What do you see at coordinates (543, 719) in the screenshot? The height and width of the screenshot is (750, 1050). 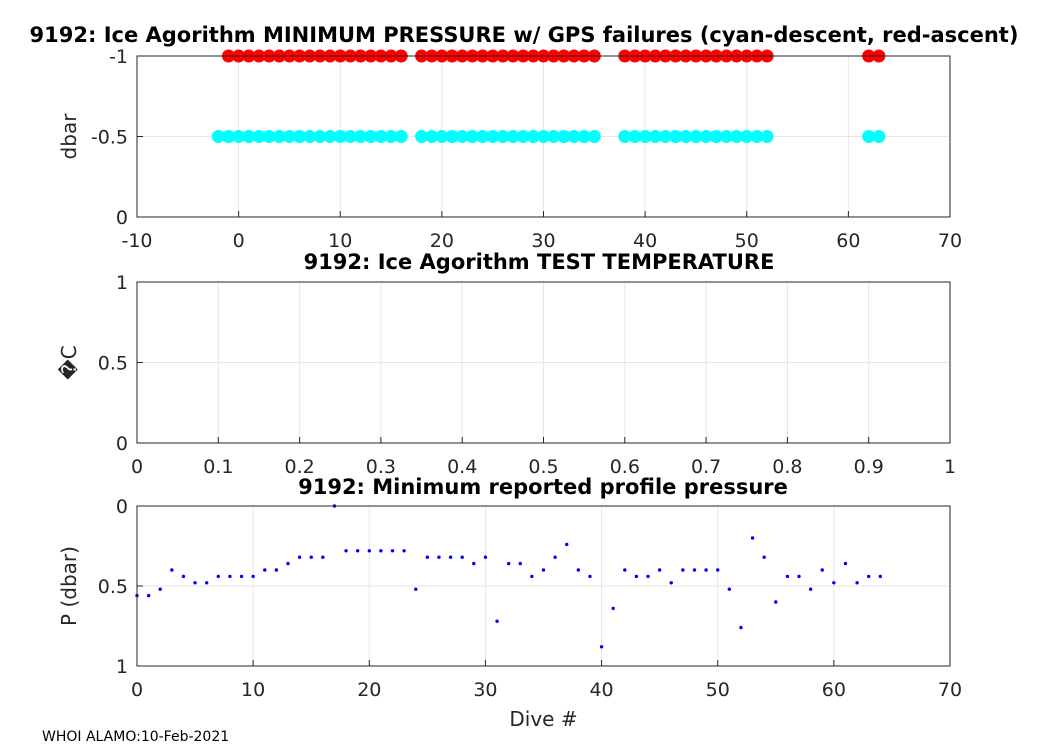 I see `x-axis-label: Dive #` at bounding box center [543, 719].